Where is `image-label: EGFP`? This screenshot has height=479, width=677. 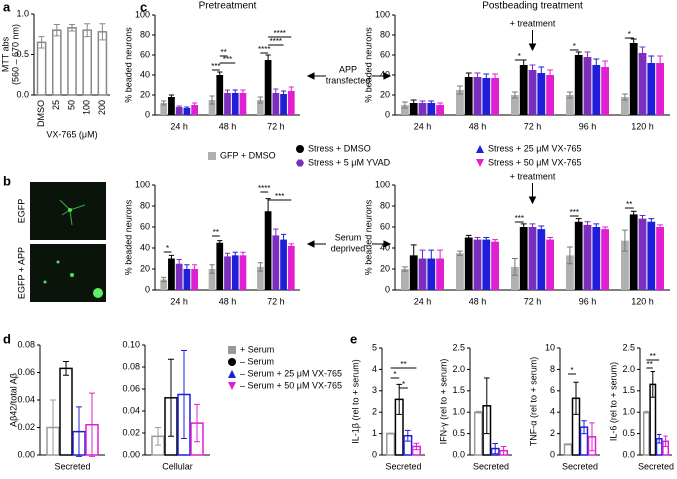
image-label: EGFP is located at coordinates (21, 211).